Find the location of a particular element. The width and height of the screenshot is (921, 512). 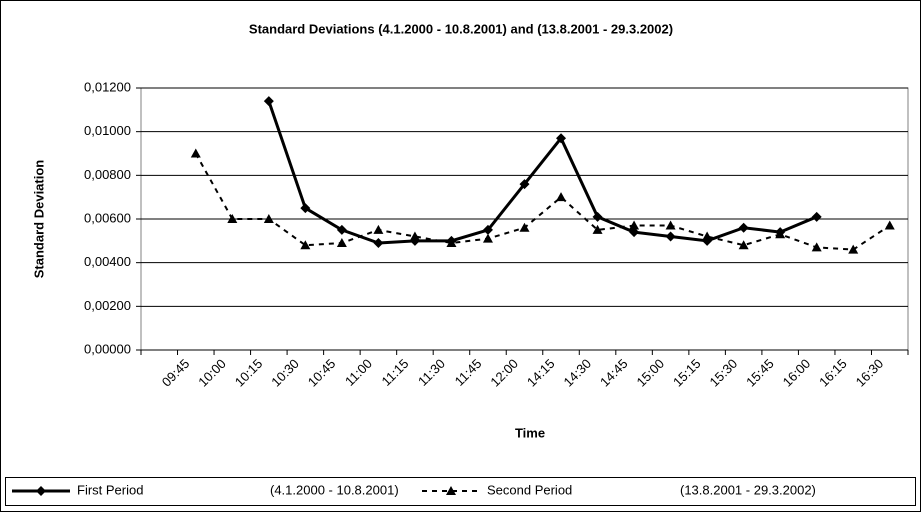

y-tick-label: 0,01000 is located at coordinates (107, 130).